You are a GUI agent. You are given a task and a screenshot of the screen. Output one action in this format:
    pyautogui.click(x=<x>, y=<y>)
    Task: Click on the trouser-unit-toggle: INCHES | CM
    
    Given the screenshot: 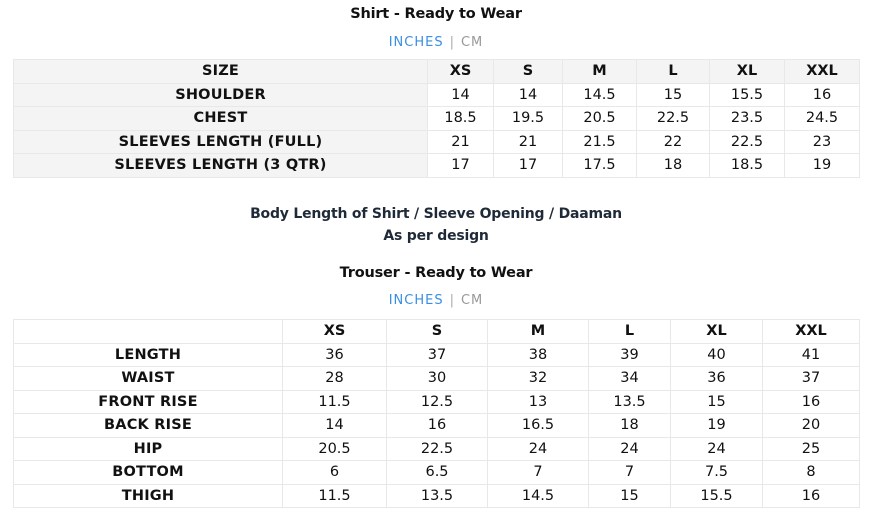 What is the action you would take?
    pyautogui.click(x=436, y=300)
    